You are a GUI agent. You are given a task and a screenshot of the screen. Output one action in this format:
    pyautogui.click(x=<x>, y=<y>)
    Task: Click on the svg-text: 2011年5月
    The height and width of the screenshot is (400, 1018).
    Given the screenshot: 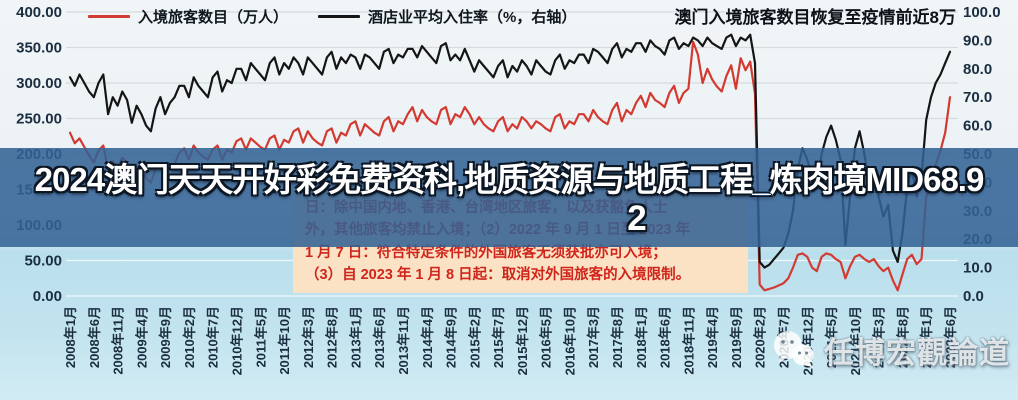 What is the action you would take?
    pyautogui.click(x=260, y=336)
    